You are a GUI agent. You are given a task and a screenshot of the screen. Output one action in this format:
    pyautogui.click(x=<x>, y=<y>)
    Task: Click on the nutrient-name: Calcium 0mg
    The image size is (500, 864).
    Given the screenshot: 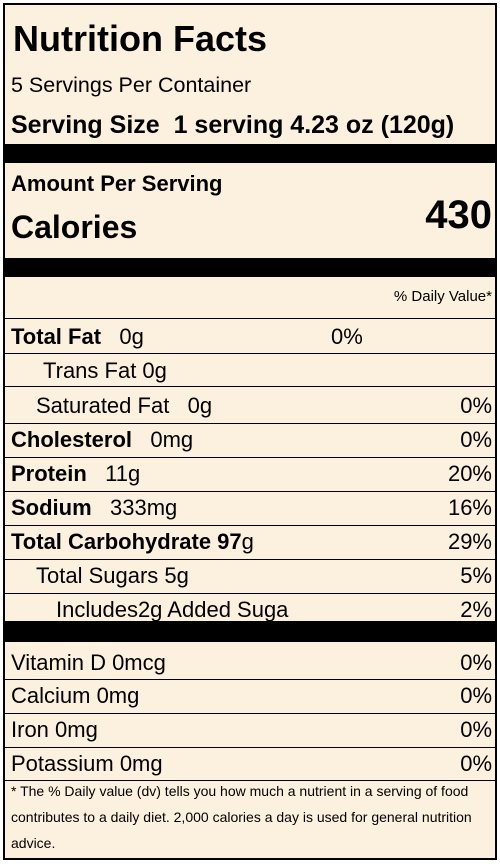 What is the action you would take?
    pyautogui.click(x=75, y=695)
    